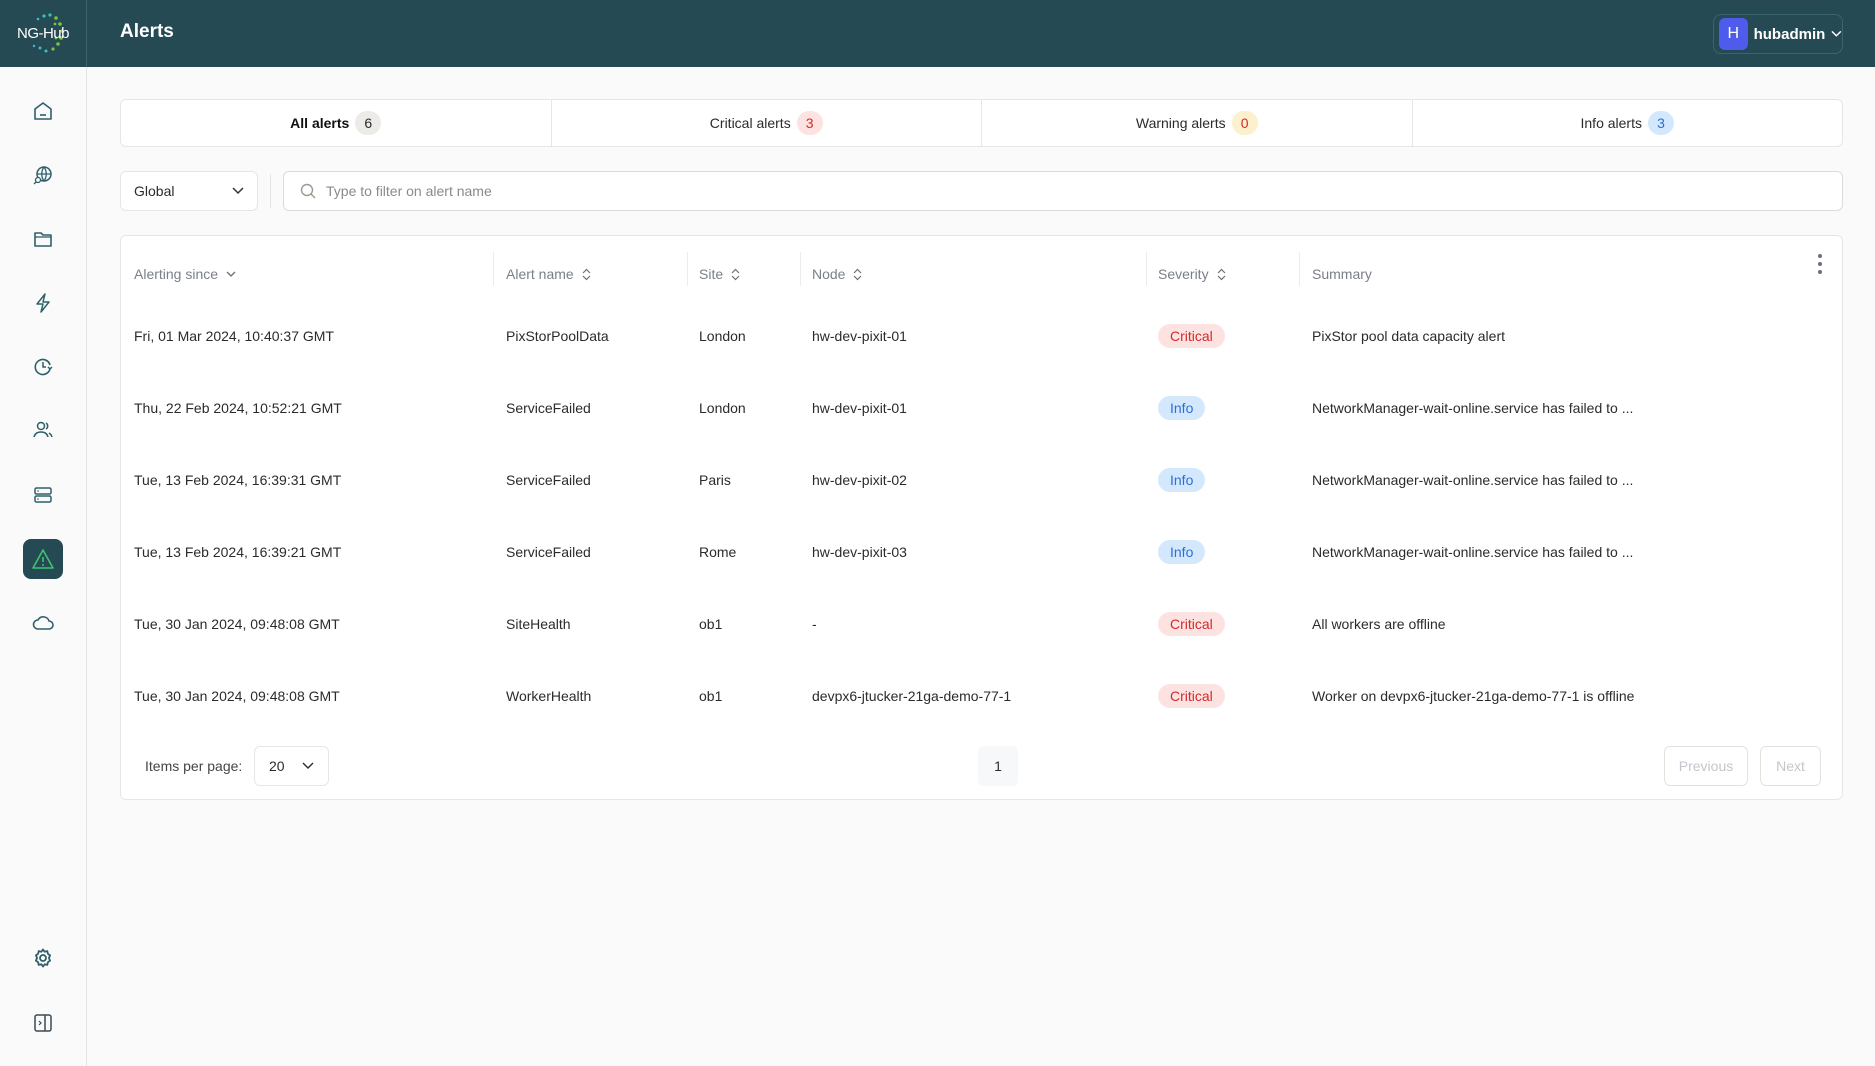 The width and height of the screenshot is (1875, 1066). I want to click on sidebar-item-alerts, so click(43, 559).